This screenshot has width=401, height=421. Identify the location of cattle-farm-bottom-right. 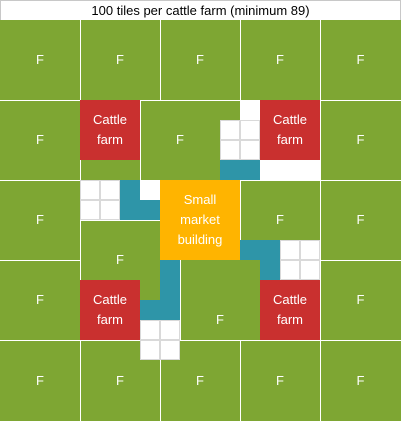
(290, 310).